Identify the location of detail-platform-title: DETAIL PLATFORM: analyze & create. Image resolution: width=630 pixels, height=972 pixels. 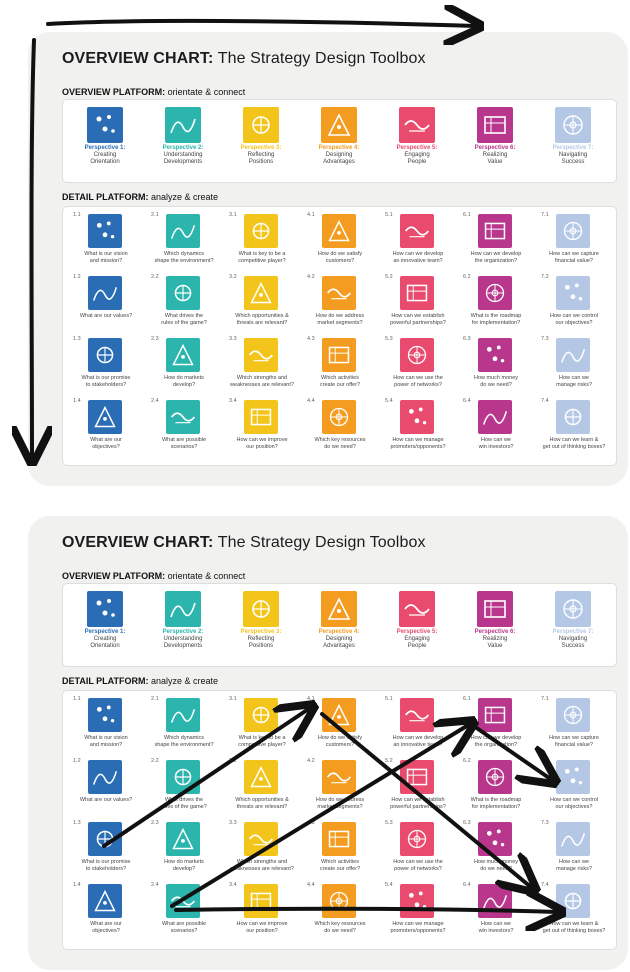
(140, 197).